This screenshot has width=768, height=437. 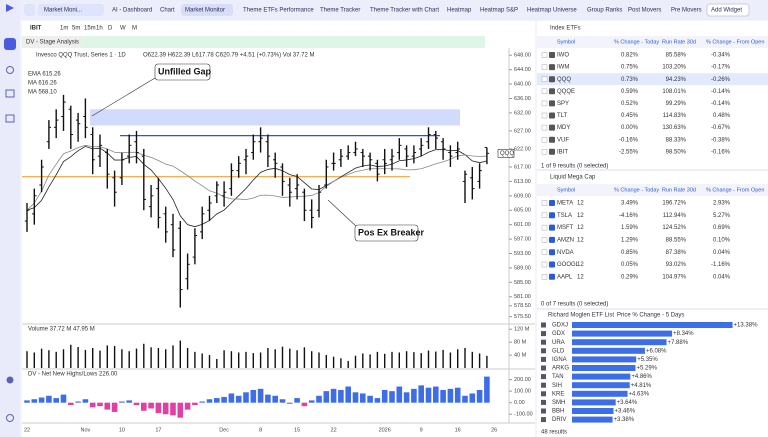 What do you see at coordinates (564, 216) in the screenshot?
I see `symbol: TSLA` at bounding box center [564, 216].